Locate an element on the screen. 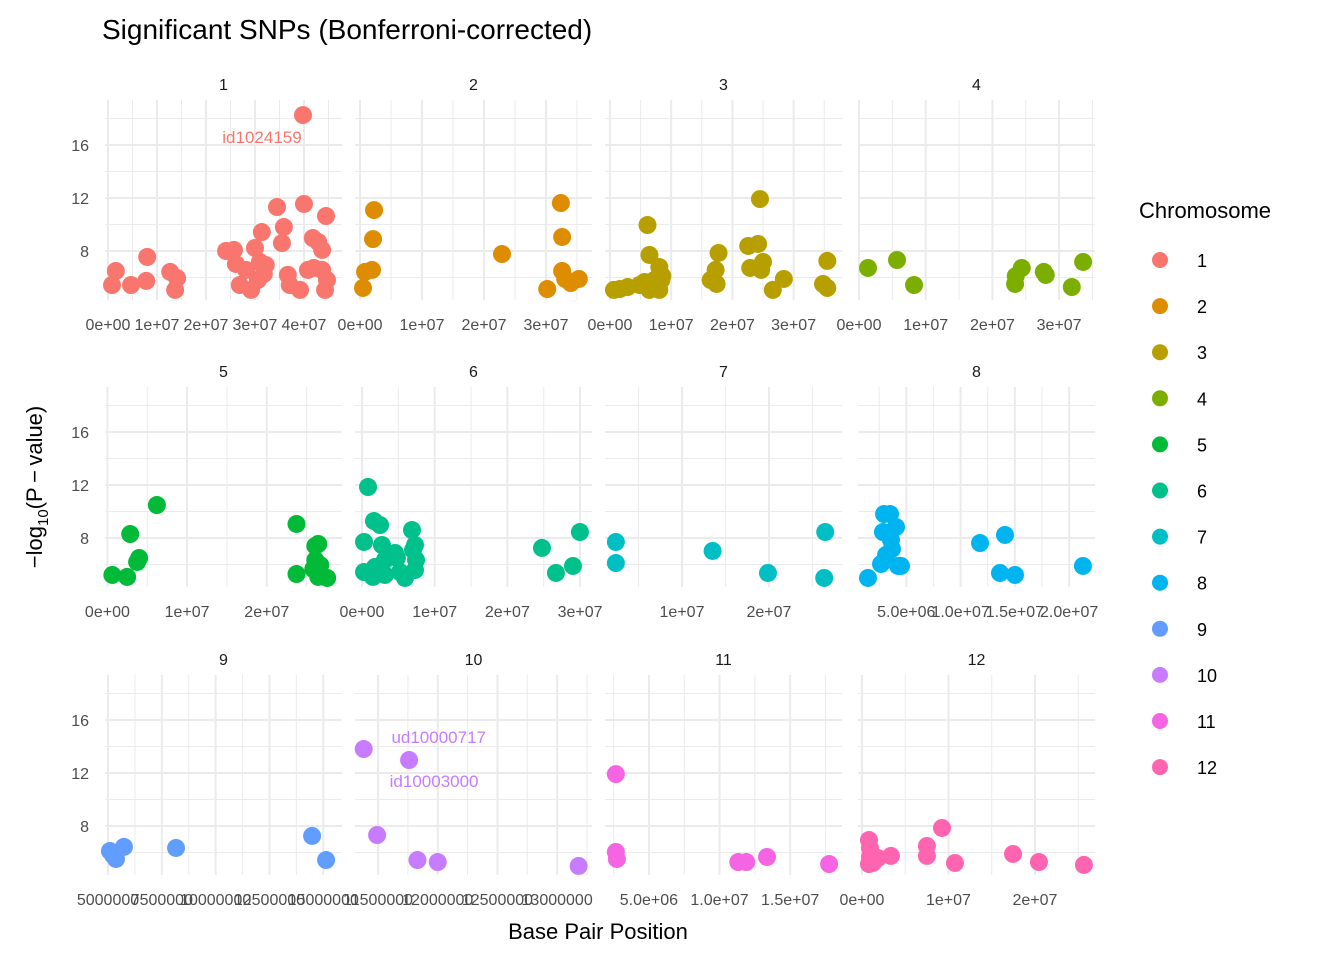 This screenshot has height=960, width=1344. facet-strip-label: 1 is located at coordinates (223, 85).